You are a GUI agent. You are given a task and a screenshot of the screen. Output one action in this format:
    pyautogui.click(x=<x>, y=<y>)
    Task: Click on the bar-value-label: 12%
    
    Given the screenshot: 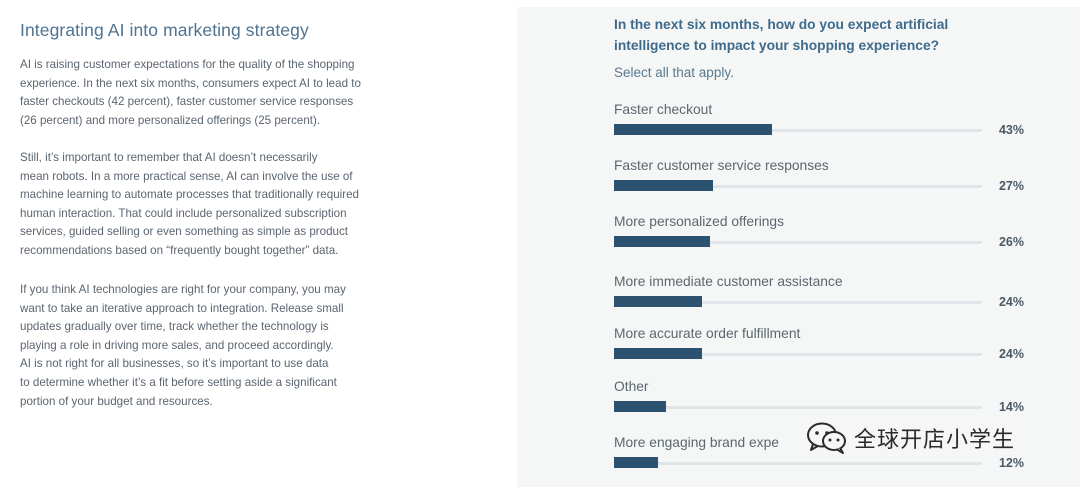 What is the action you would take?
    pyautogui.click(x=1011, y=463)
    